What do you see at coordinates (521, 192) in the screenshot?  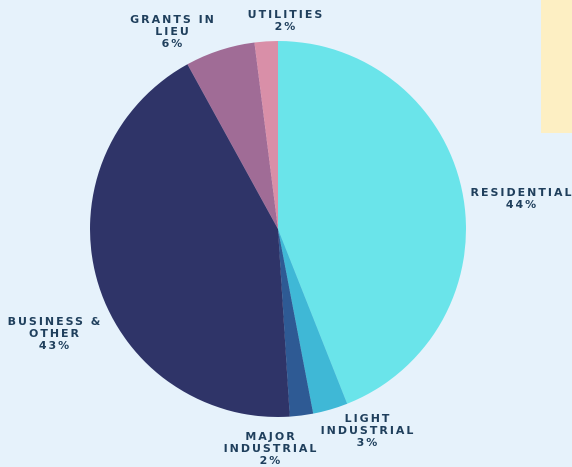 I see `category-name: RESIDENTIAL` at bounding box center [521, 192].